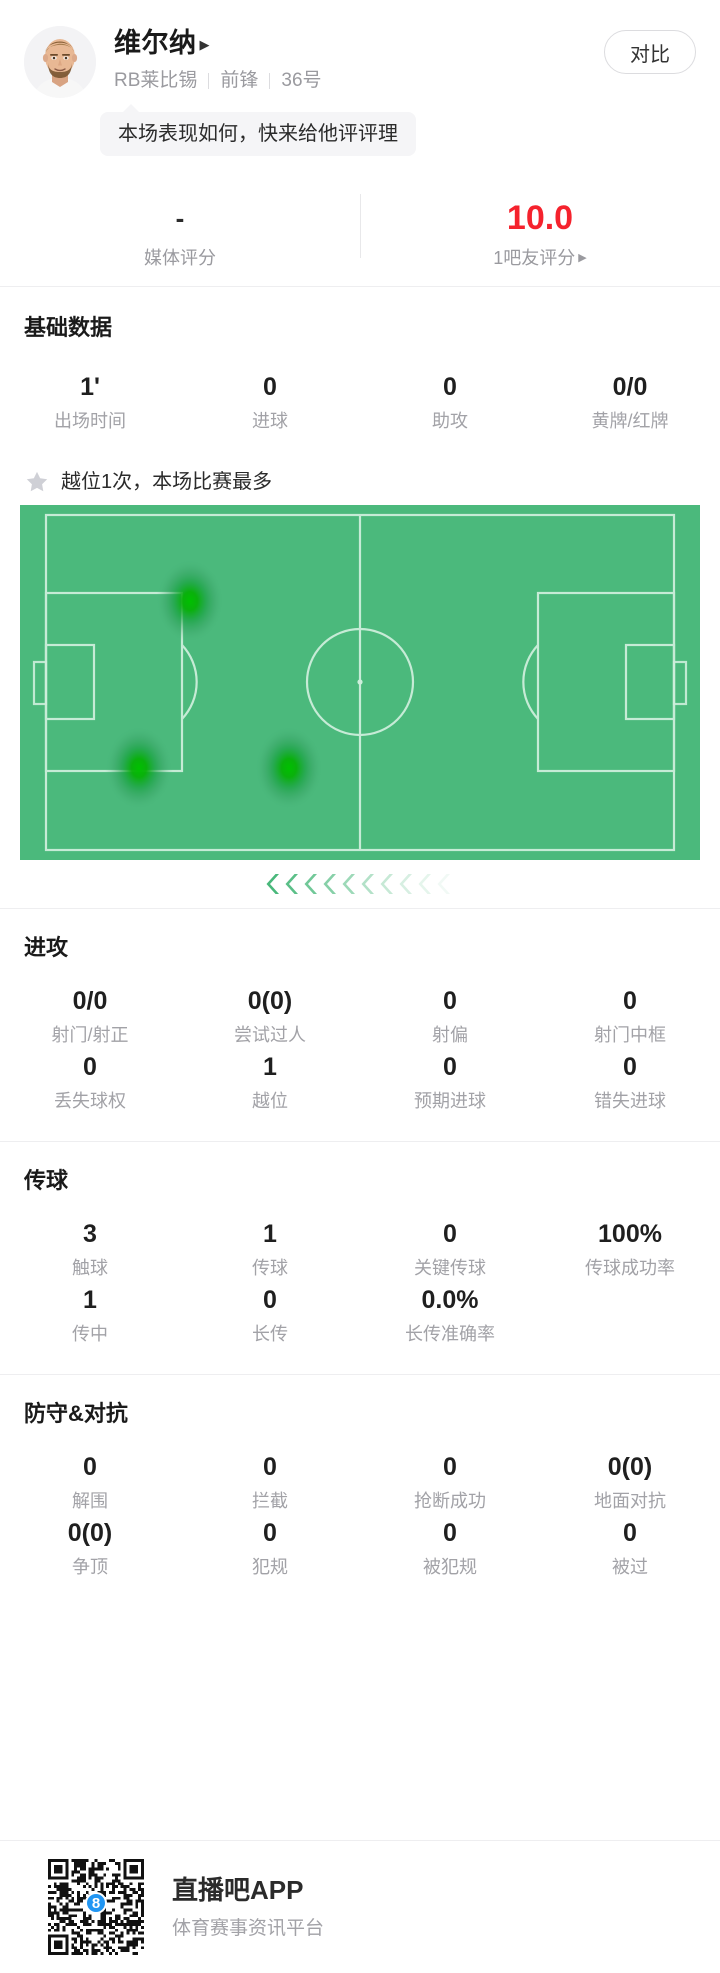  I want to click on stat-value: 3, so click(90, 1233).